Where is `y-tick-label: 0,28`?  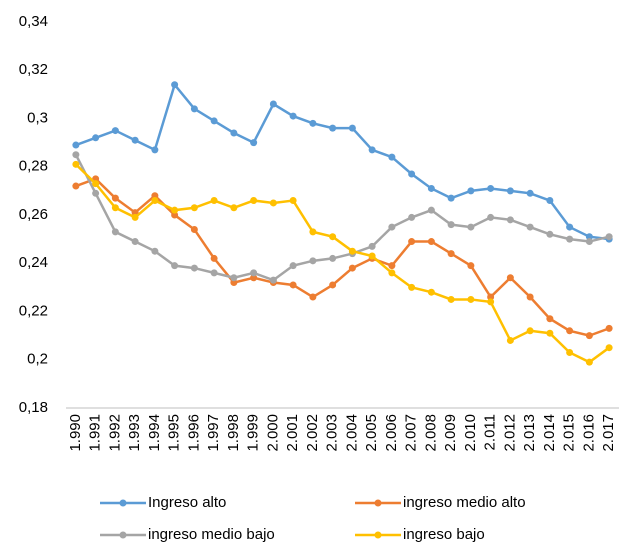
y-tick-label: 0,28 is located at coordinates (33, 166).